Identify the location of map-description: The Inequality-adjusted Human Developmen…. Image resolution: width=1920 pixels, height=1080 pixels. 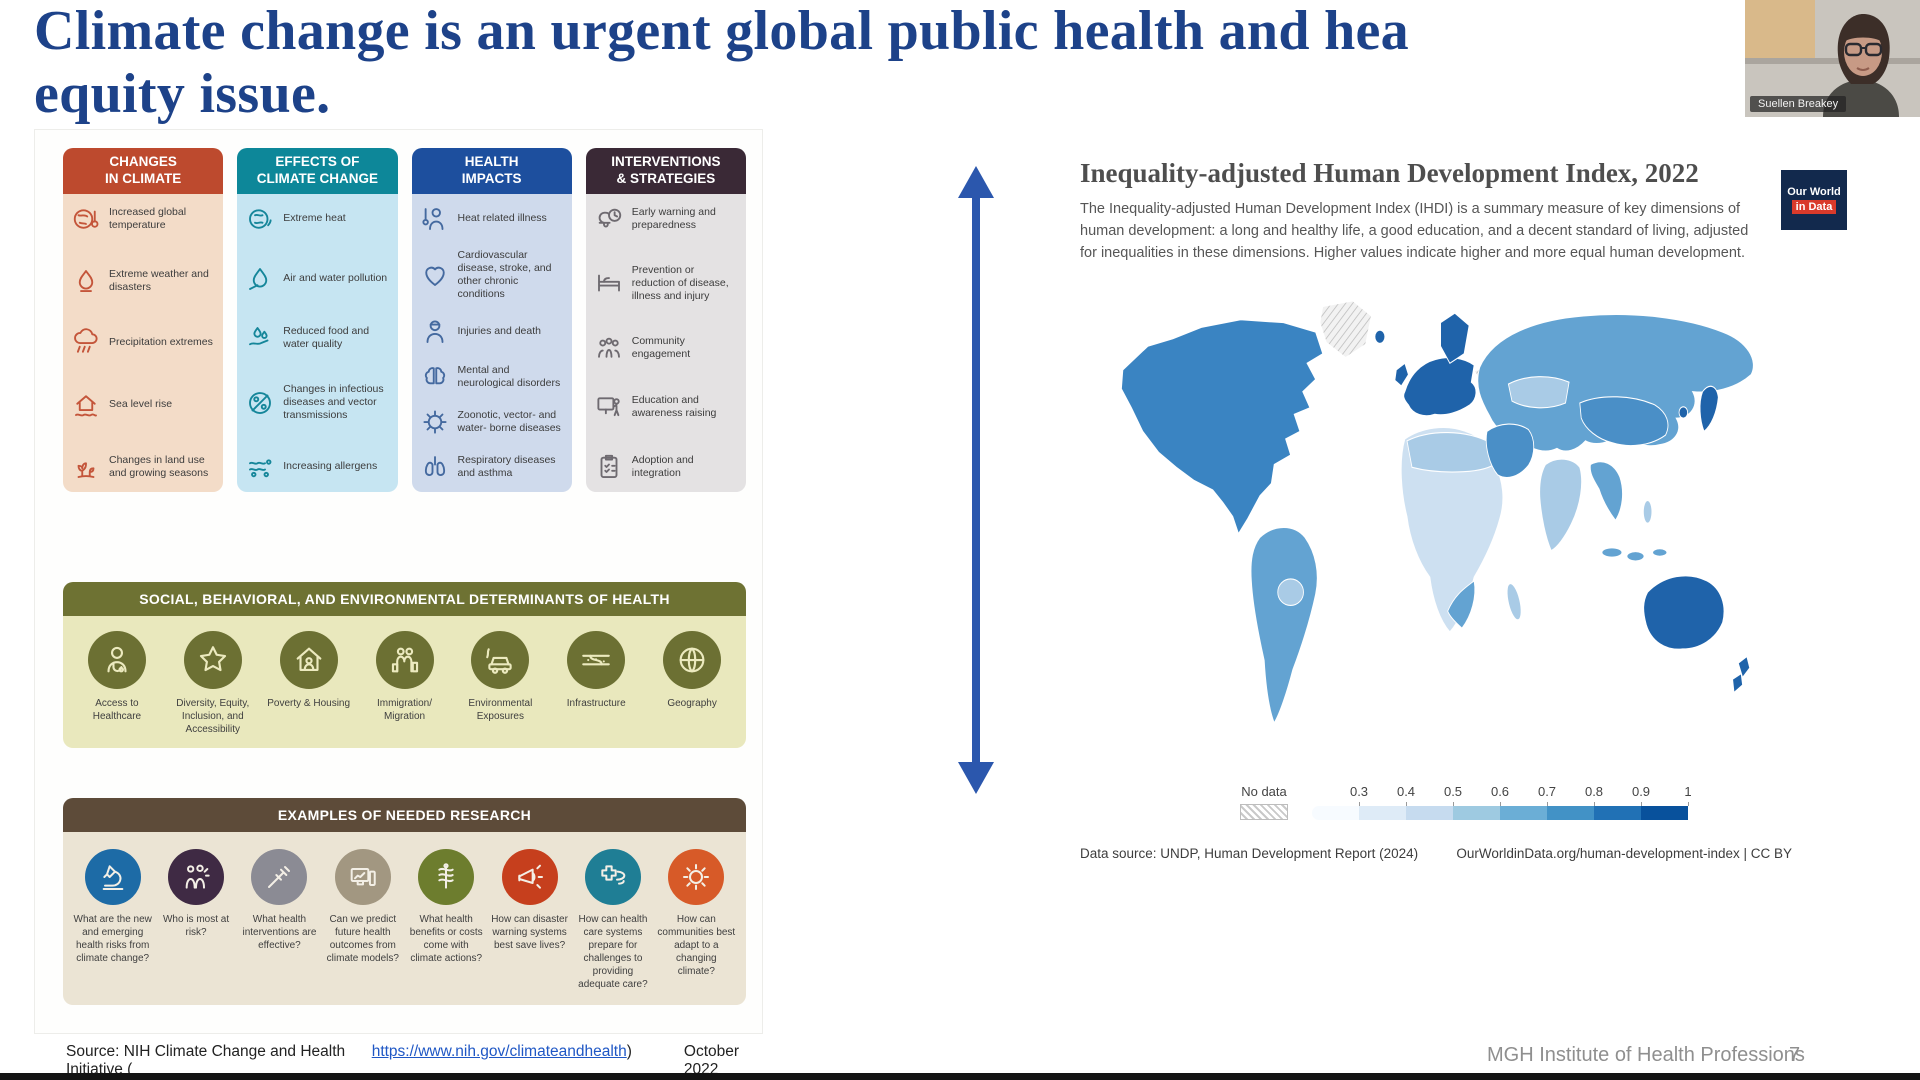
(1414, 231).